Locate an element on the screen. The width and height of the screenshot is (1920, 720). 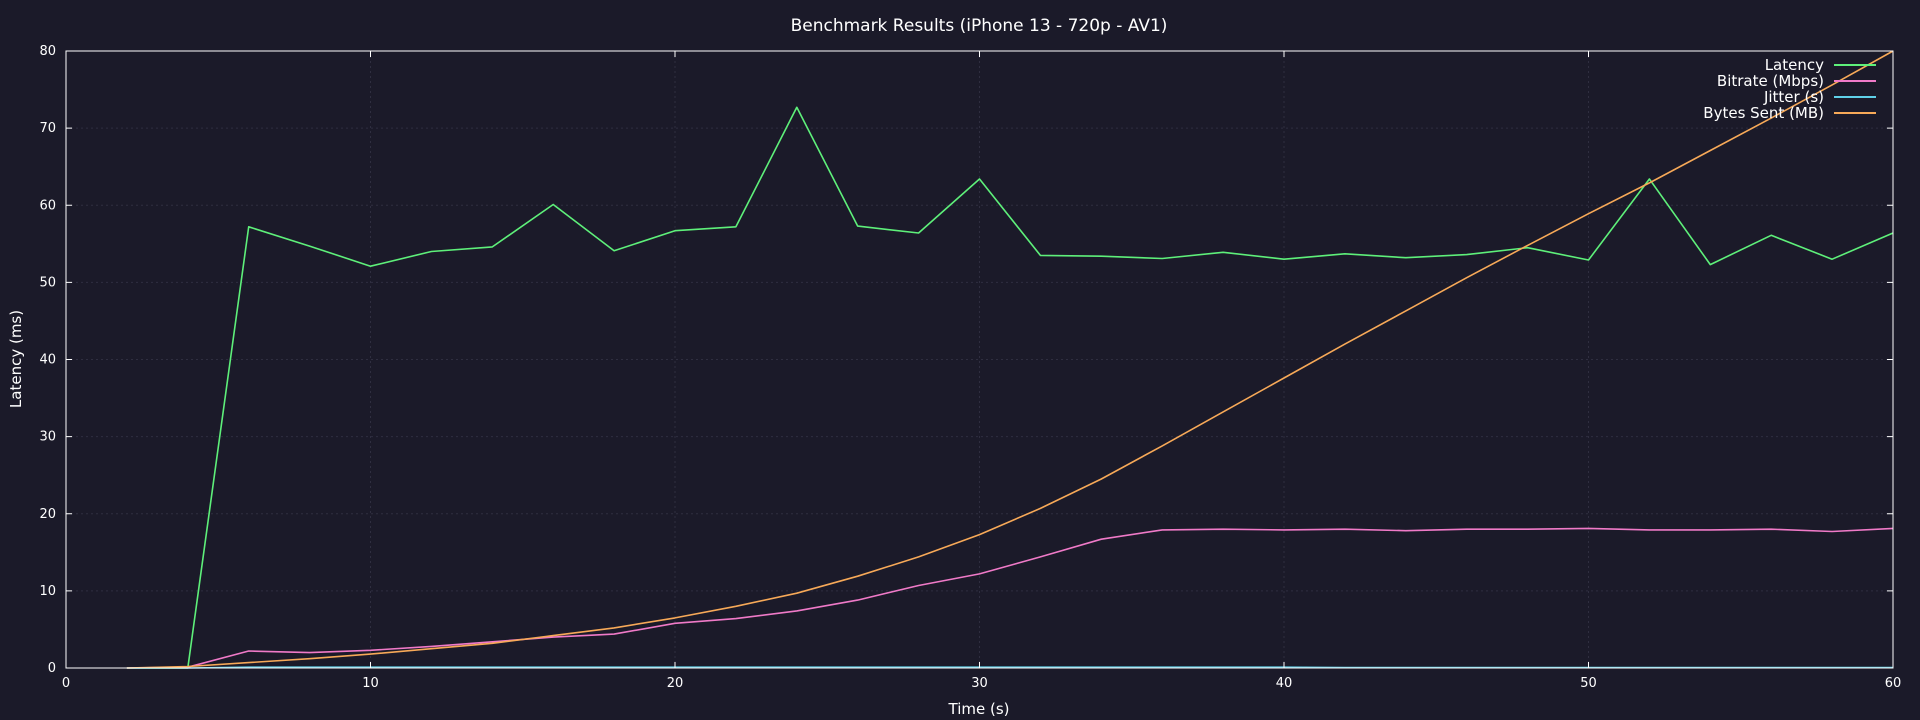
legend-label-jitter-s: Jitter (s) is located at coordinates (1793, 97).